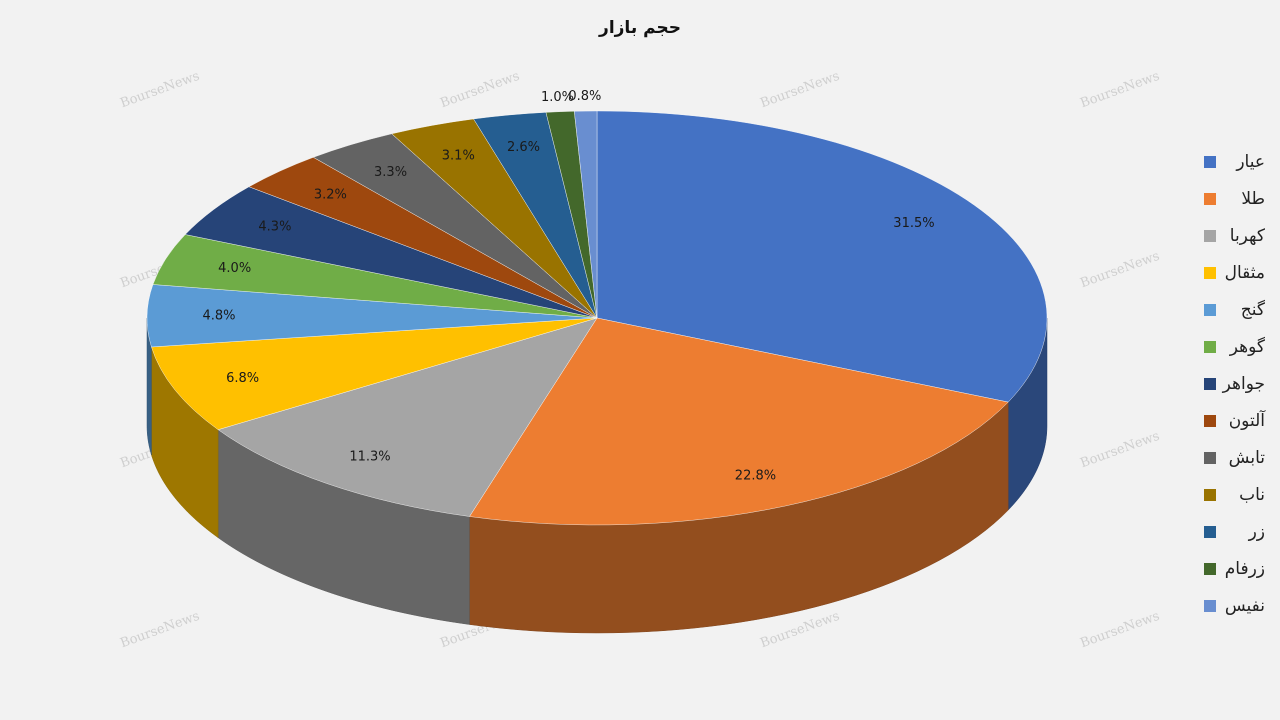 This screenshot has height=720, width=1280. What do you see at coordinates (1248, 420) in the screenshot?
I see `legend-label: آلتون` at bounding box center [1248, 420].